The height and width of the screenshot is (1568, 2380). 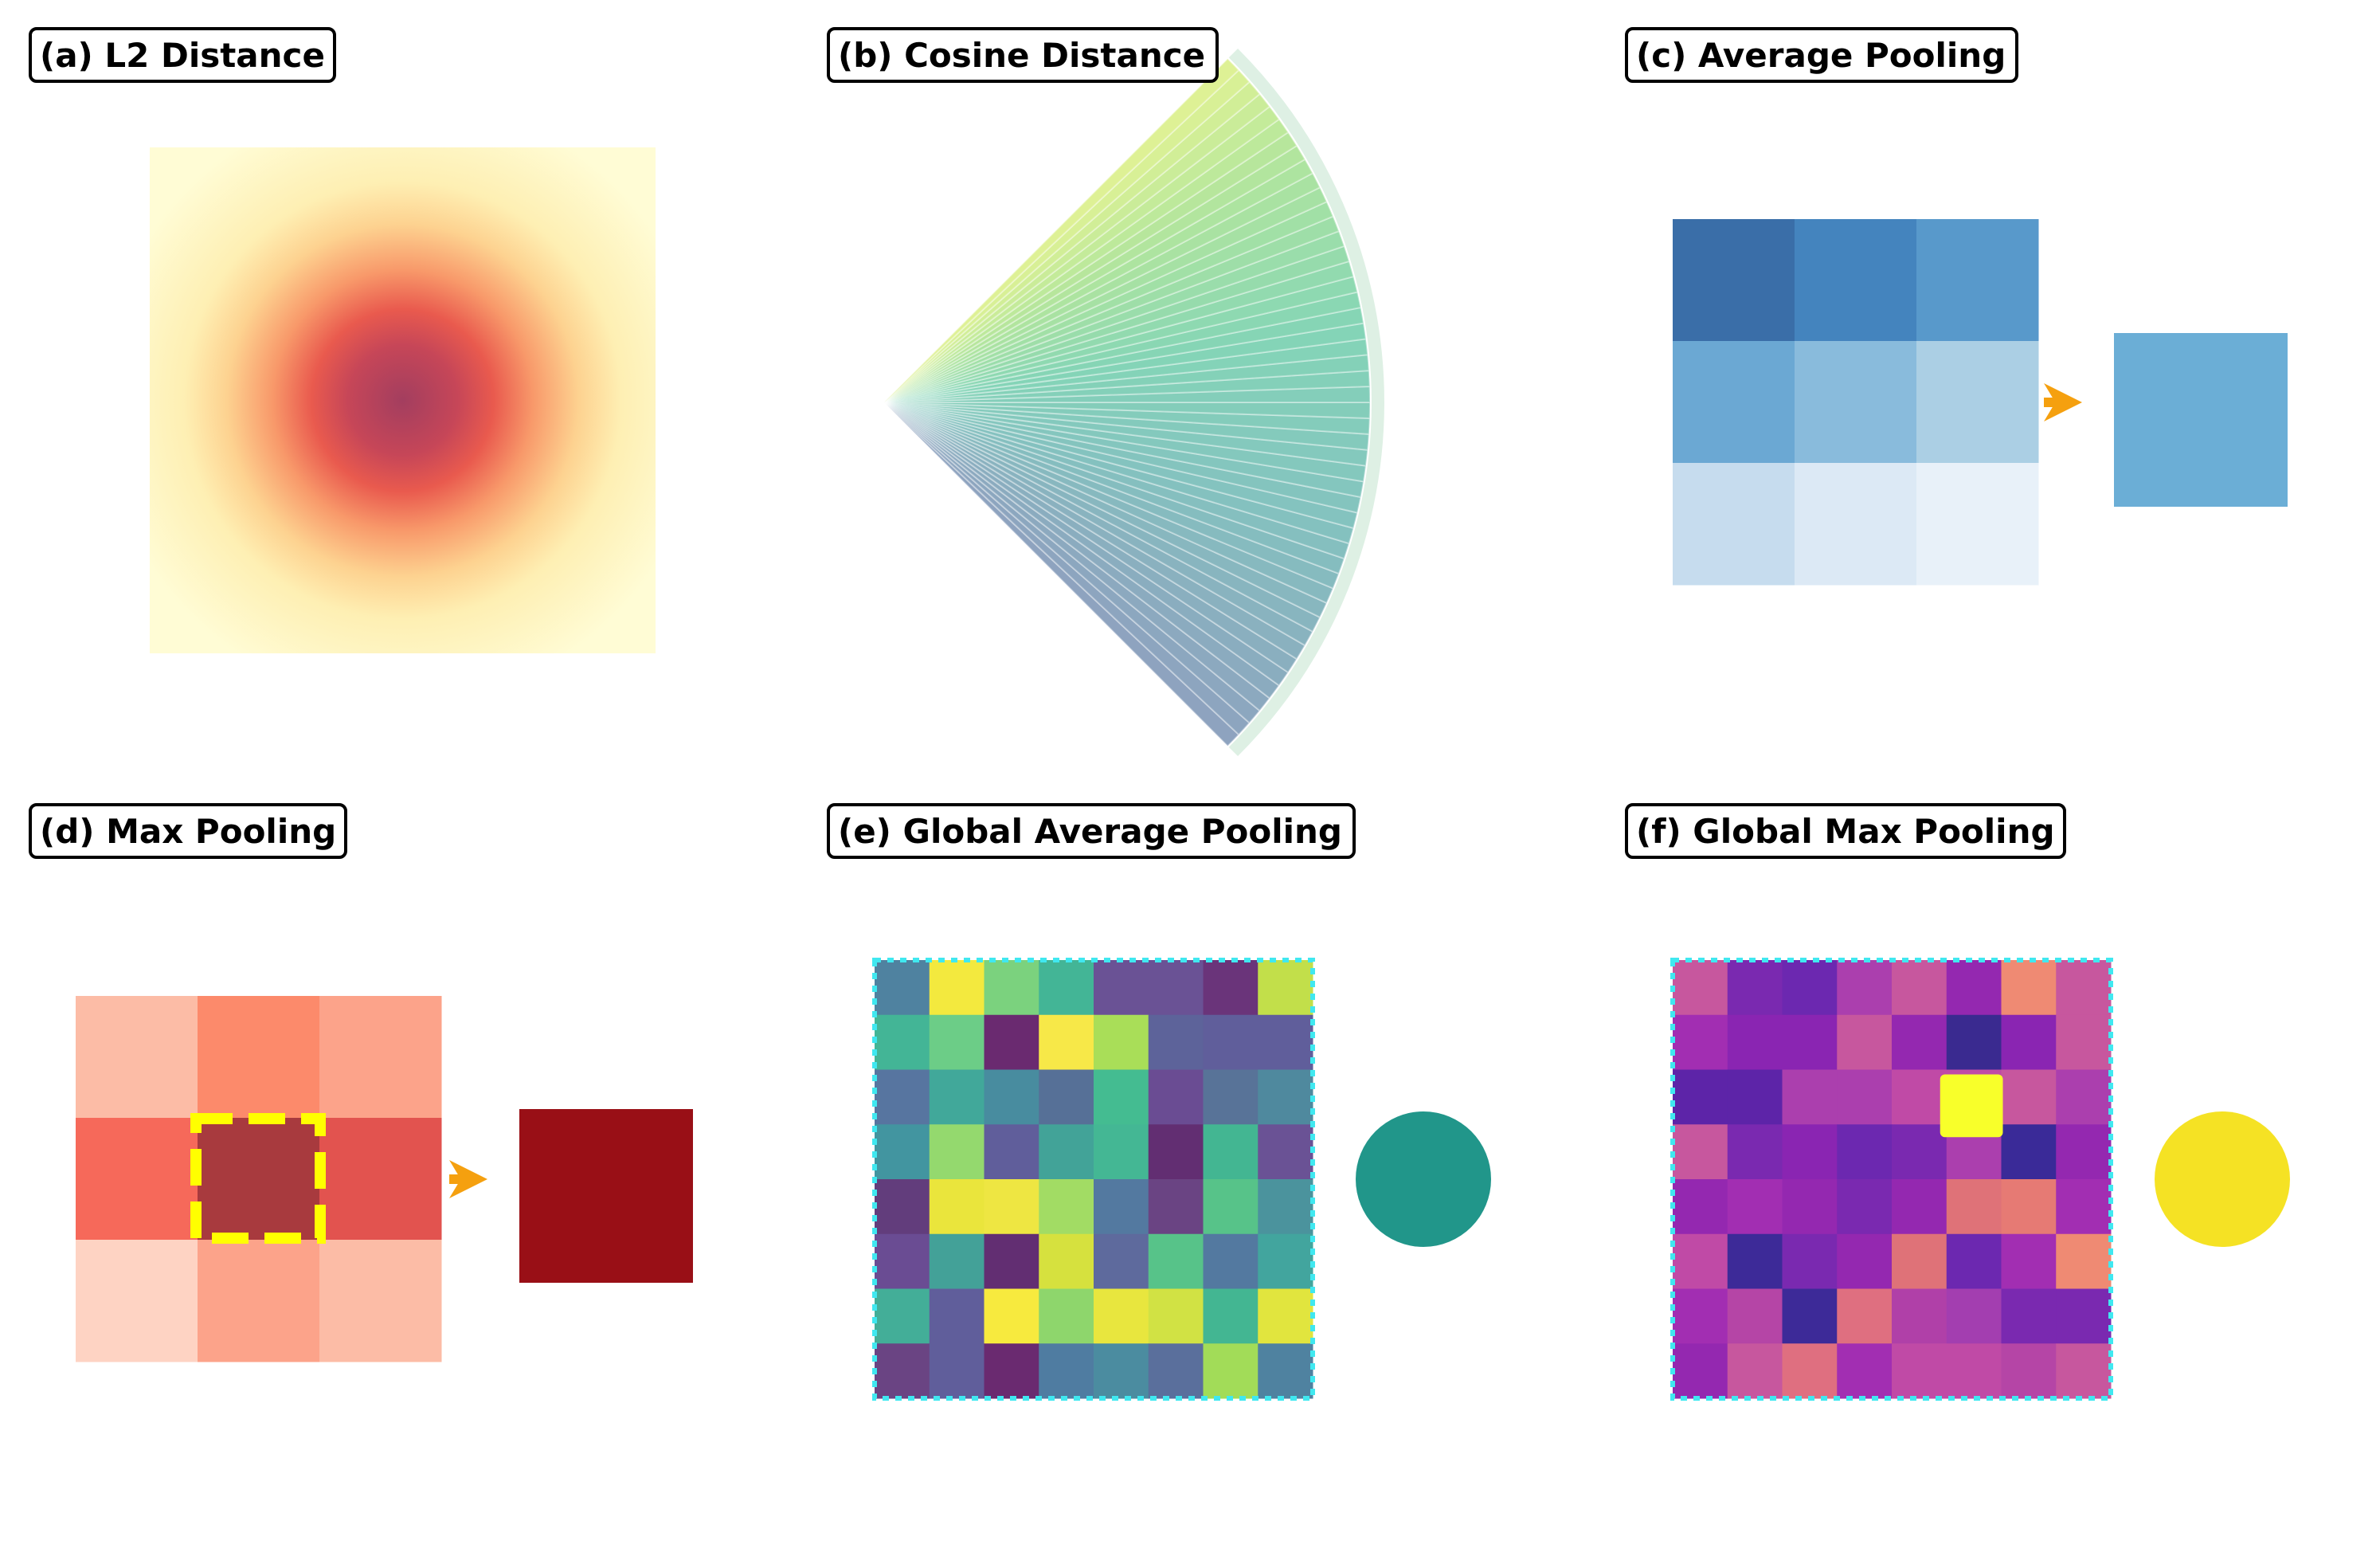 I want to click on panel-e-global-average-pooling, so click(x=1181, y=1179).